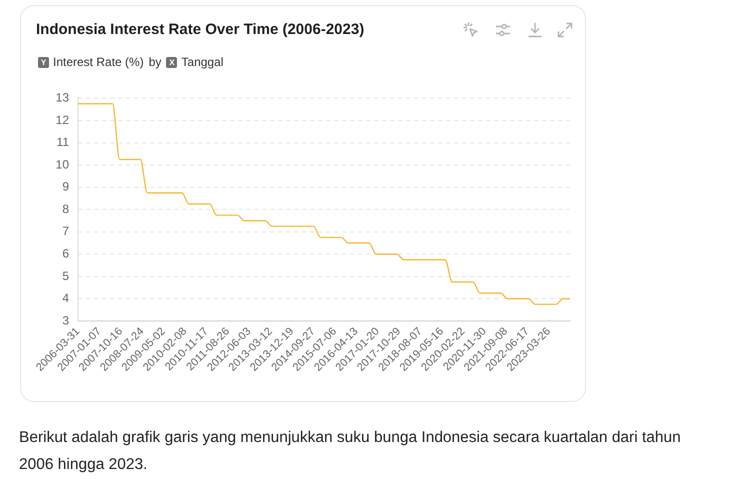 This screenshot has height=479, width=730. Describe the element at coordinates (66, 253) in the screenshot. I see `y-tick-label: 6` at that location.